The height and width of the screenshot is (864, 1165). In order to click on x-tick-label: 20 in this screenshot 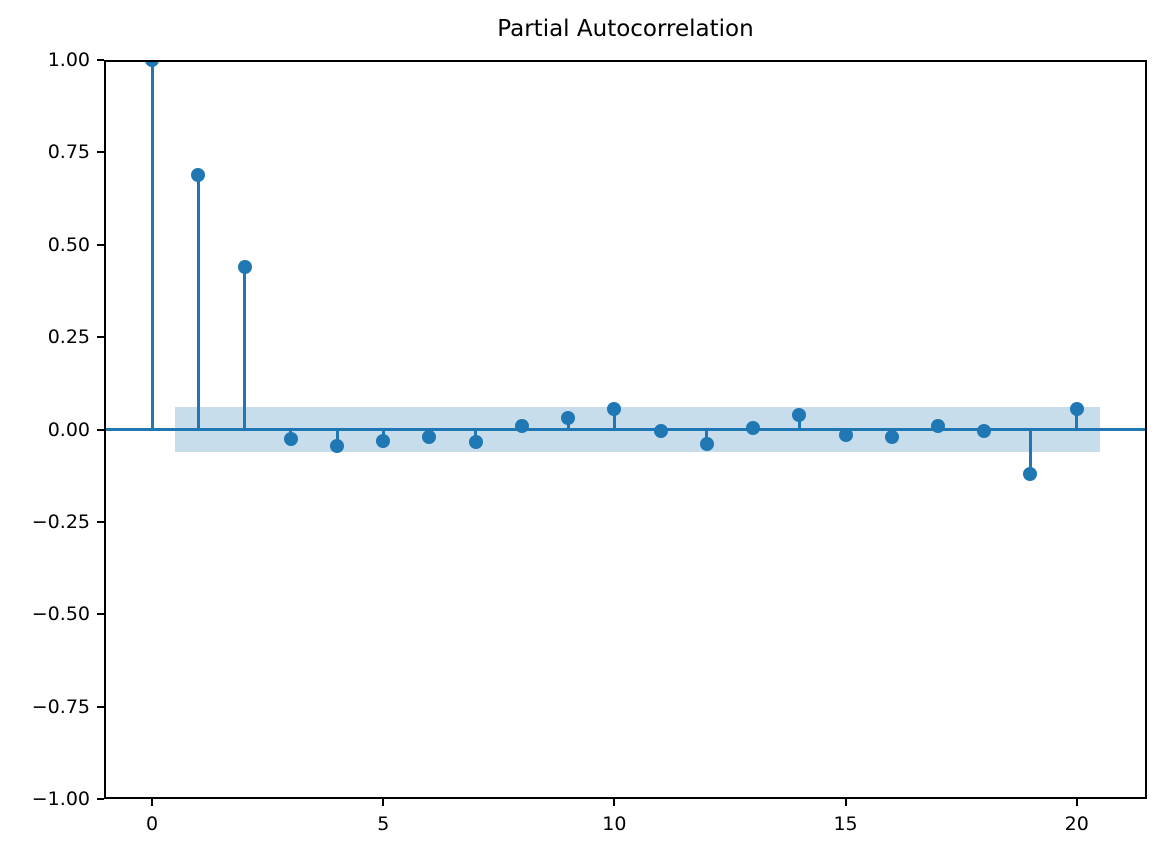, I will do `click(1076, 824)`.